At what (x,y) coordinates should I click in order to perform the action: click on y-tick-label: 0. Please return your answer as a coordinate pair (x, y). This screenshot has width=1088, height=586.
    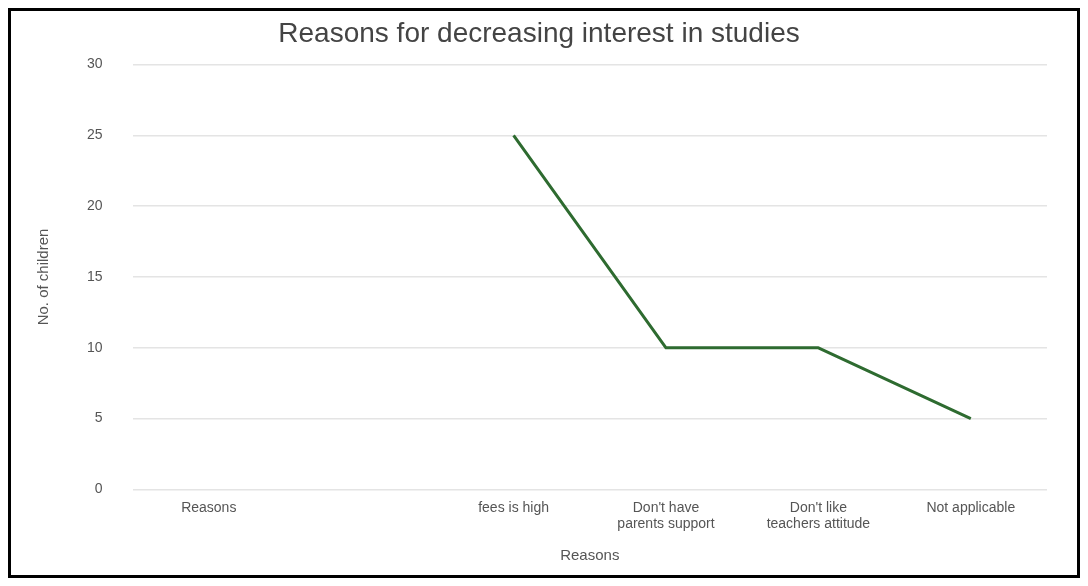
    Looking at the image, I should click on (98, 488).